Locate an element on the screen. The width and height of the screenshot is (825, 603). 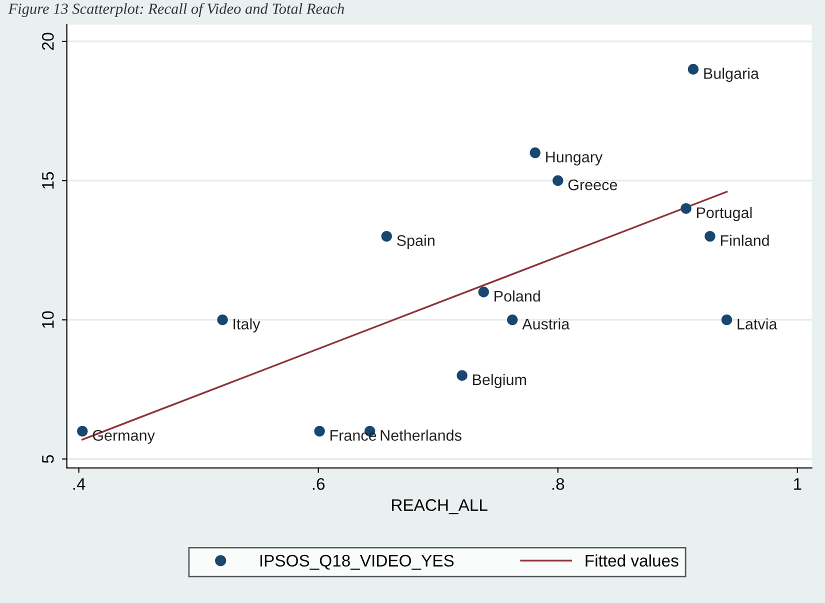
annotation: Finland is located at coordinates (744, 240).